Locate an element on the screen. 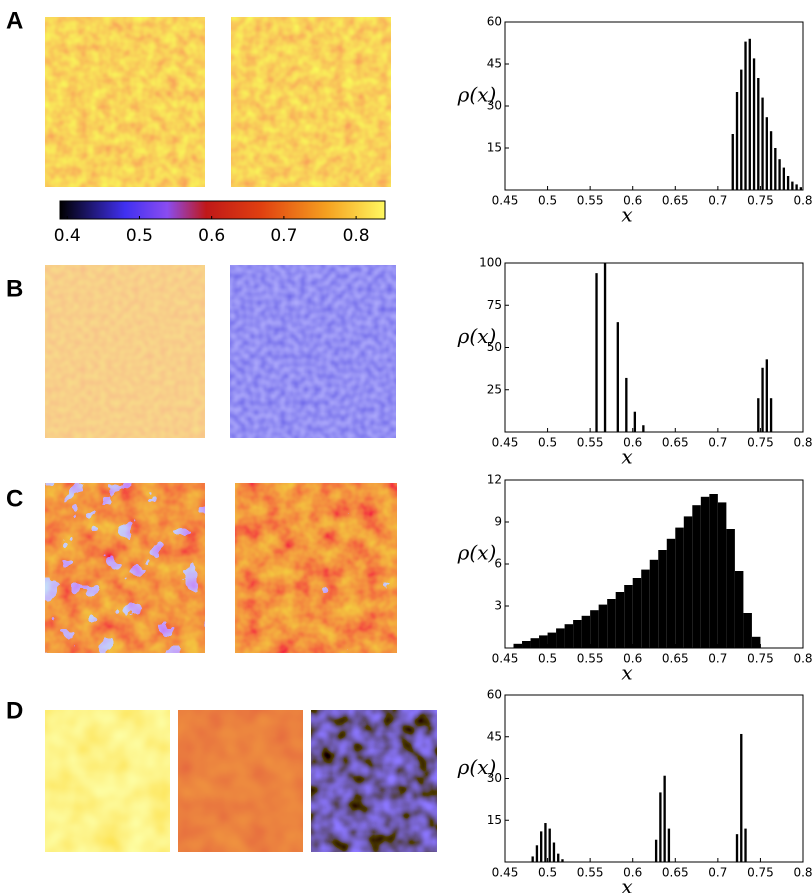 This screenshot has width=812, height=893. x-tick-label: 0.45 is located at coordinates (505, 659).